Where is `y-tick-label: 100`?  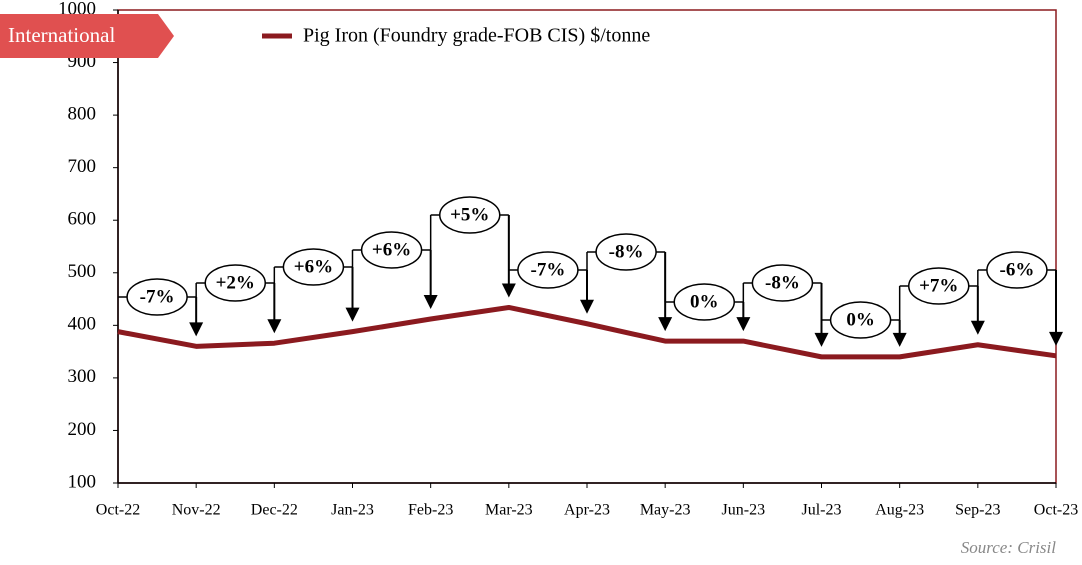 y-tick-label: 100 is located at coordinates (82, 481).